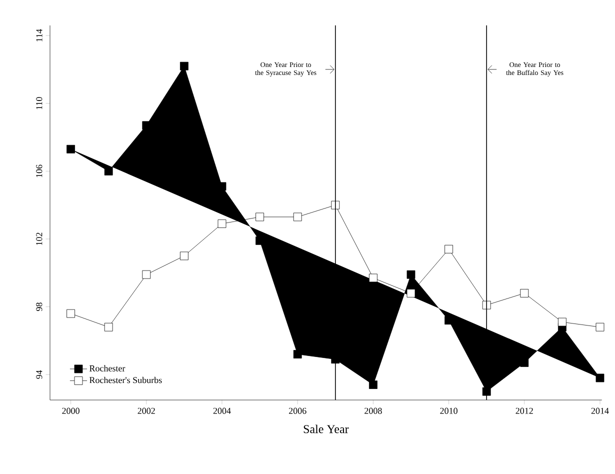  I want to click on x-tick-label: 2010, so click(449, 411).